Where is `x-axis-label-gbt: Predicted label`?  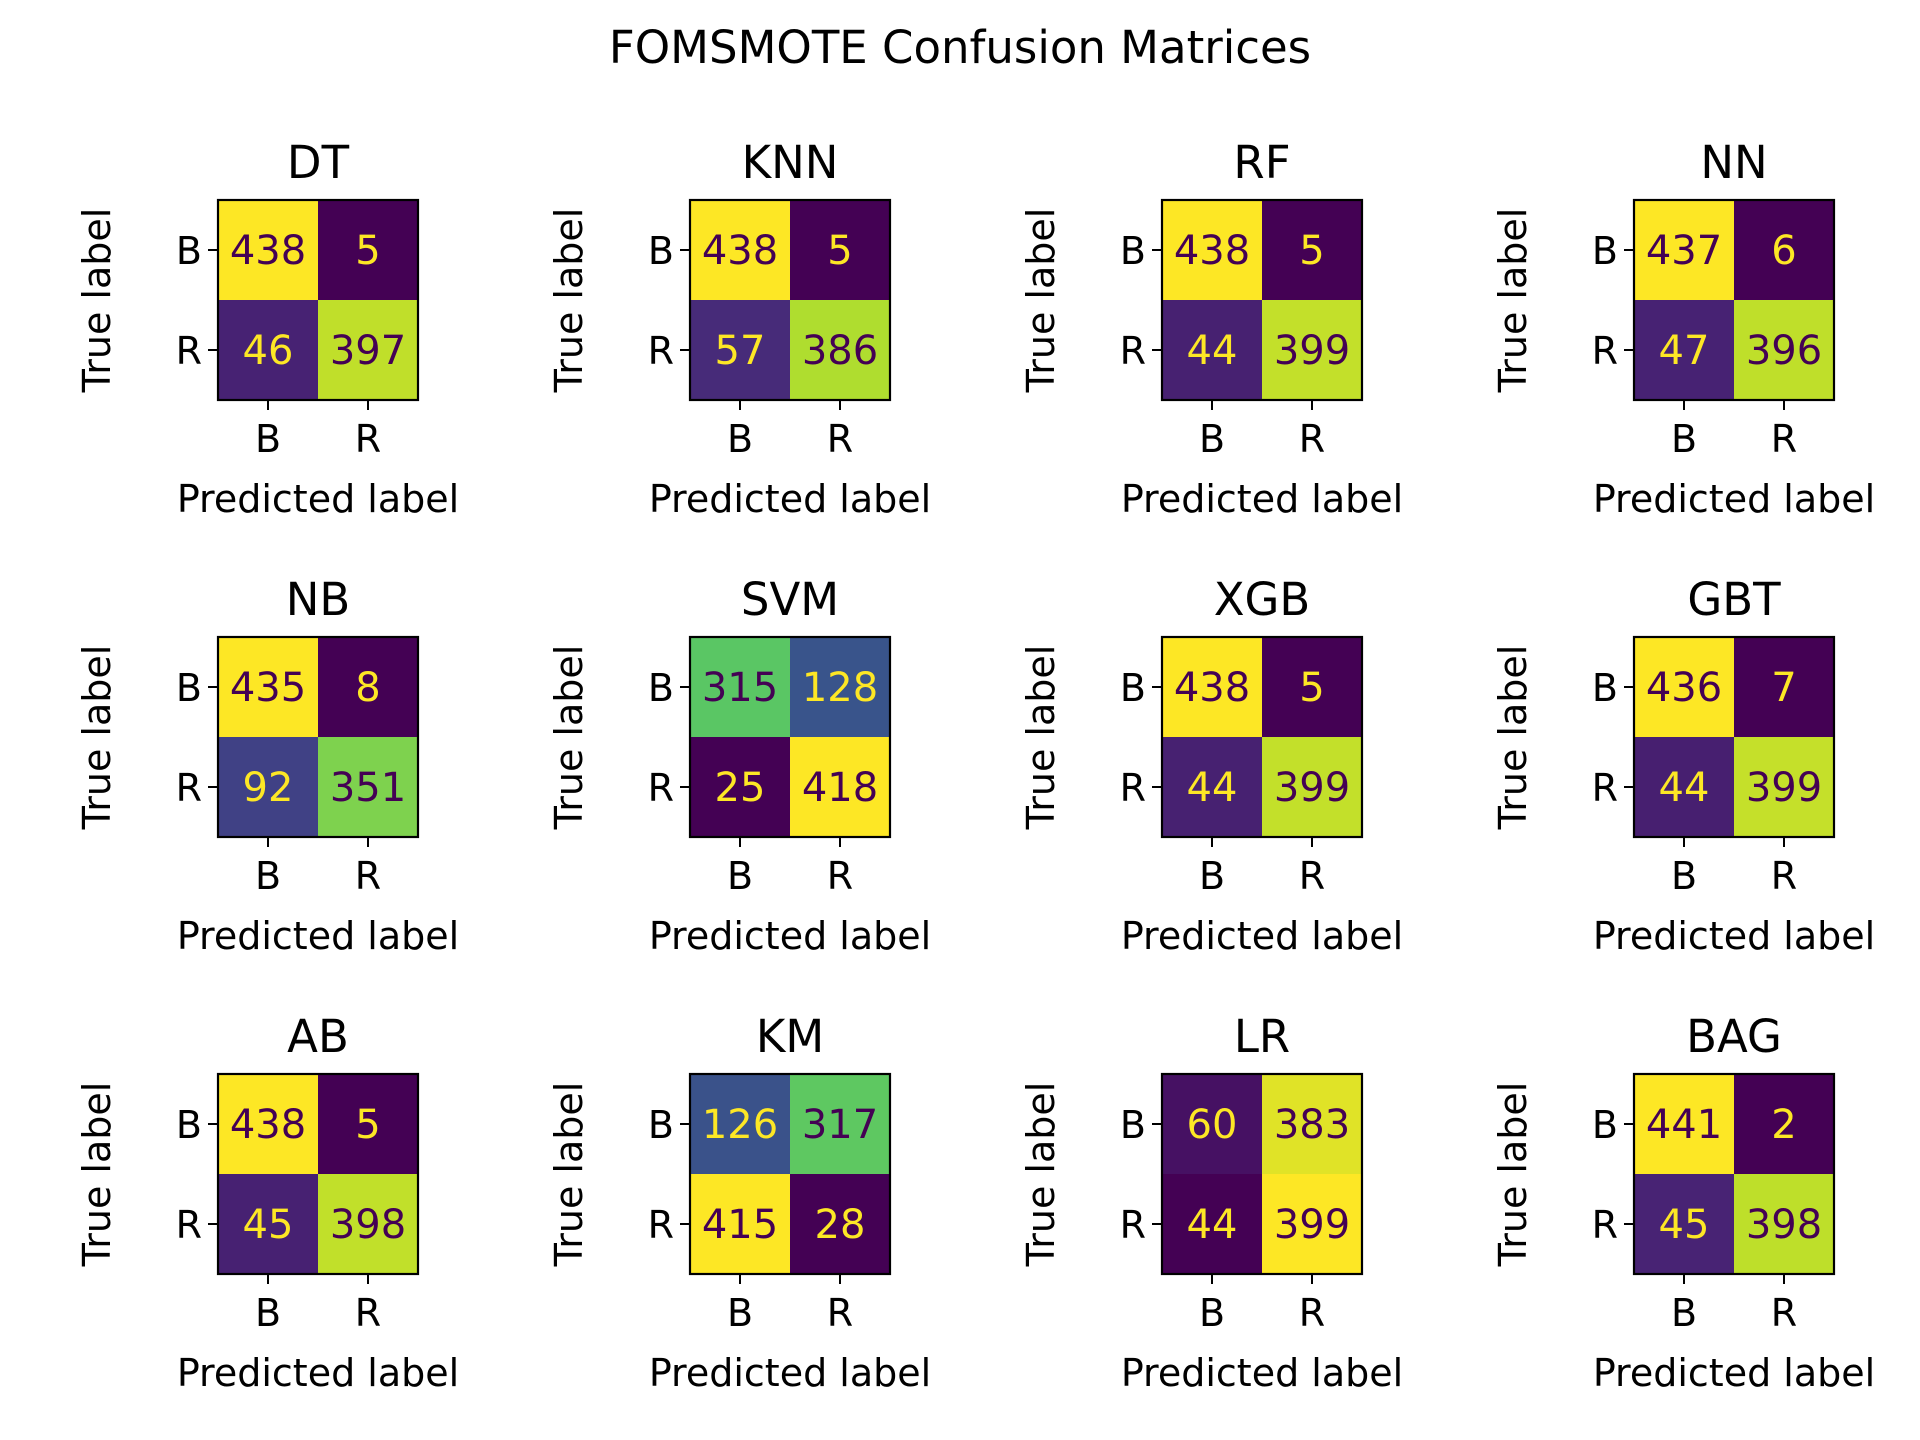
x-axis-label-gbt: Predicted label is located at coordinates (1734, 936).